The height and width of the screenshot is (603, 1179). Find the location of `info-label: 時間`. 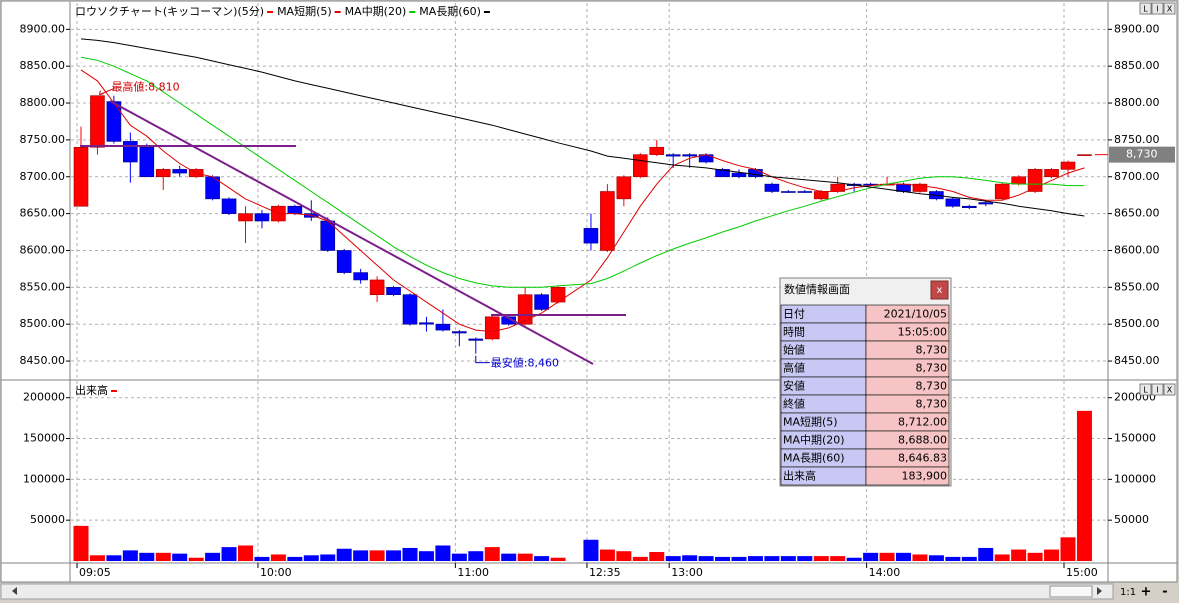

info-label: 時間 is located at coordinates (794, 332).